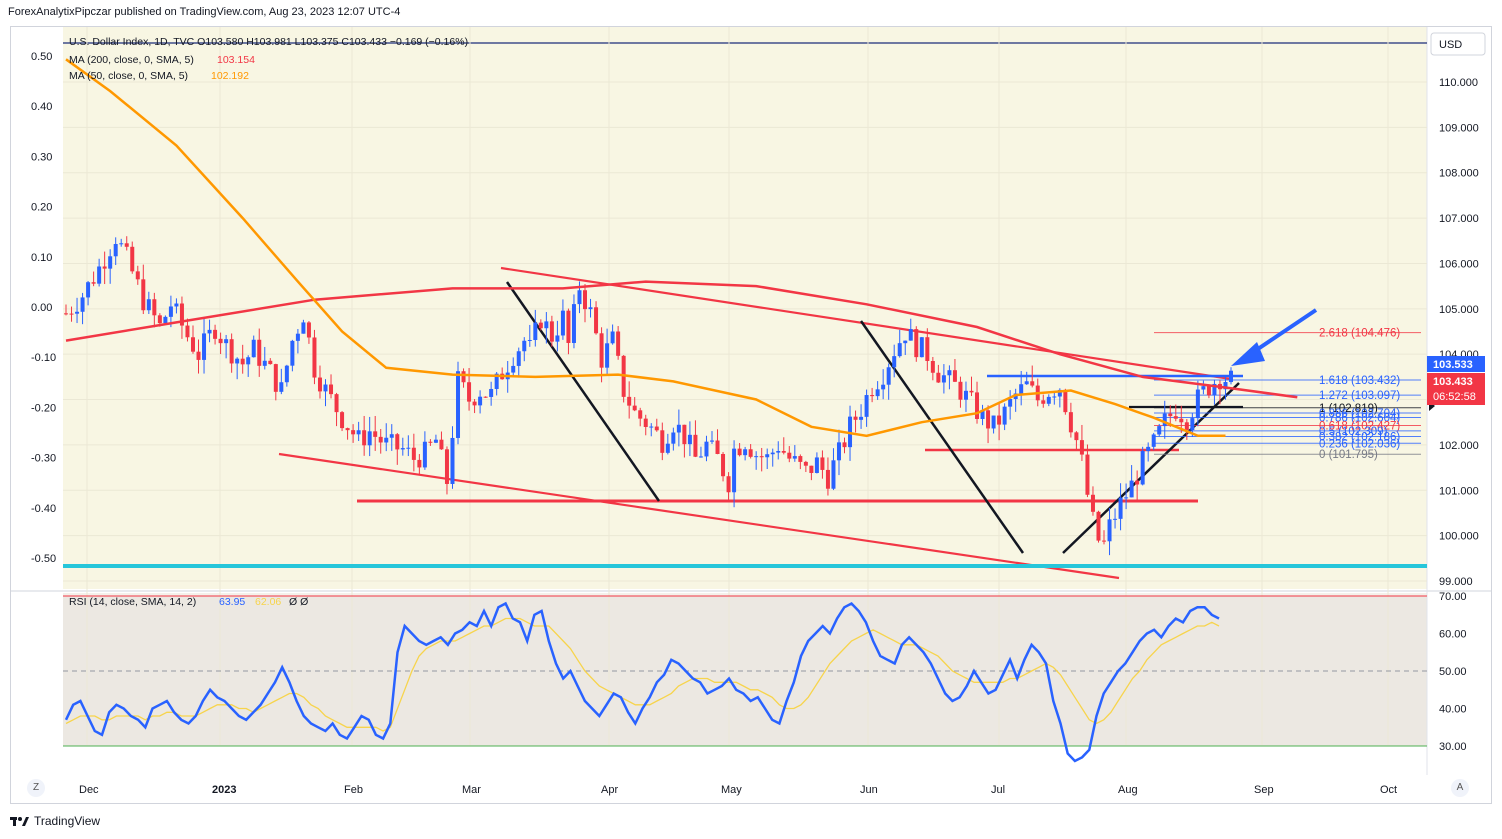  What do you see at coordinates (1460, 788) in the screenshot?
I see `auto-scale-button: A` at bounding box center [1460, 788].